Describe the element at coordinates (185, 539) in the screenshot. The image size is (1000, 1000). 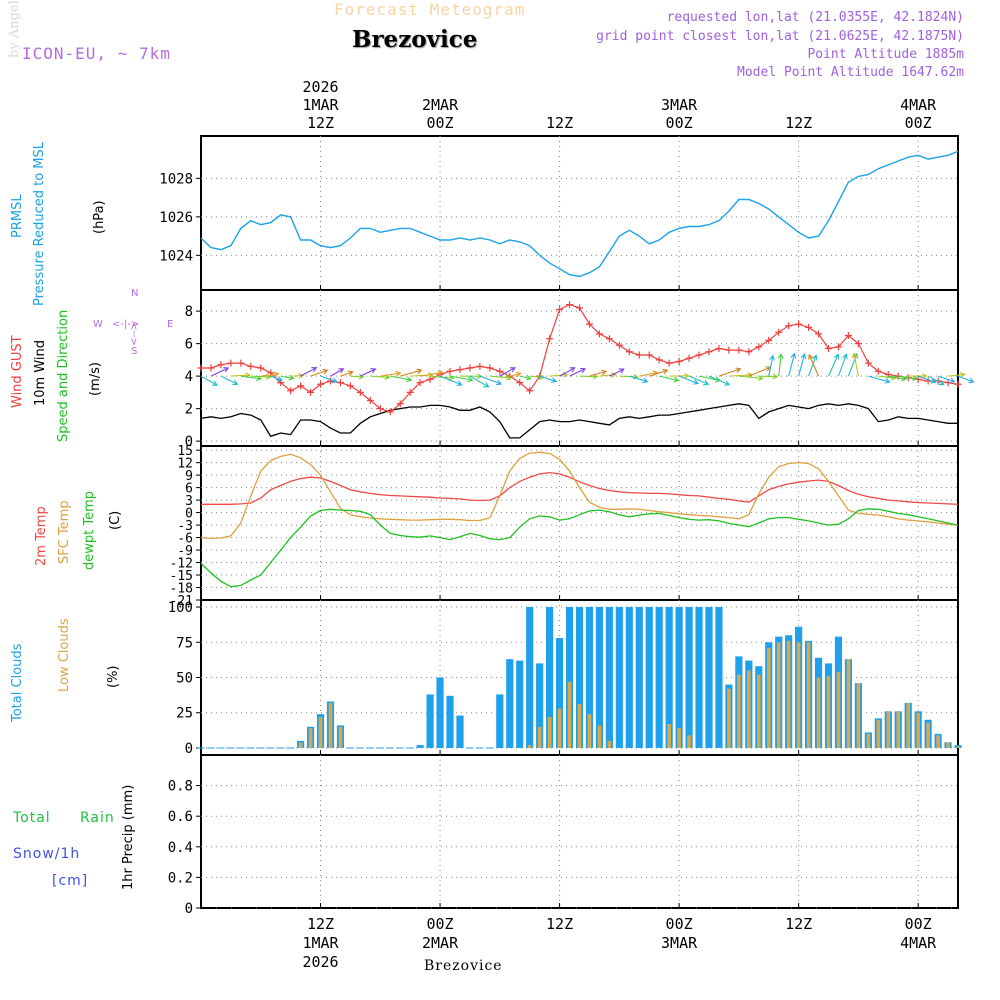
I see `temperature-ytick-label: -6` at that location.